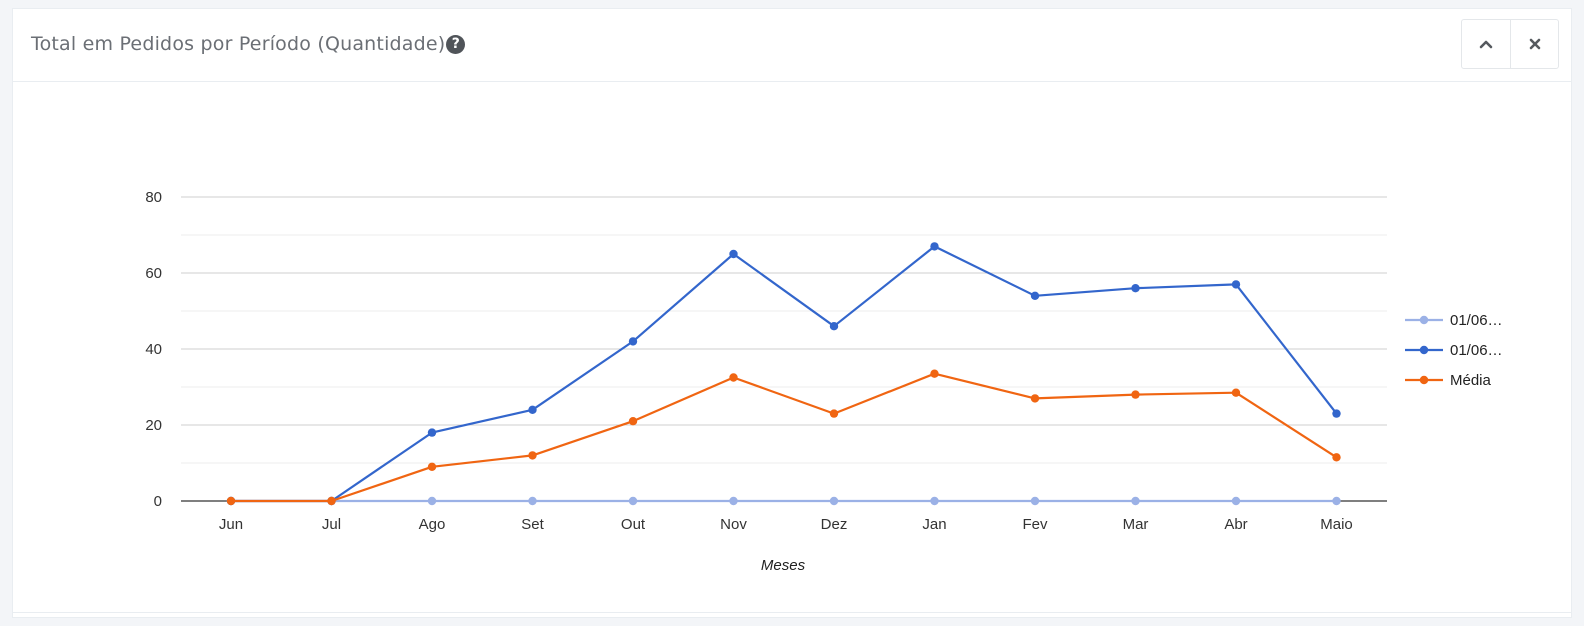 The width and height of the screenshot is (1584, 626). Describe the element at coordinates (158, 501) in the screenshot. I see `y-tick-label: 0` at that location.